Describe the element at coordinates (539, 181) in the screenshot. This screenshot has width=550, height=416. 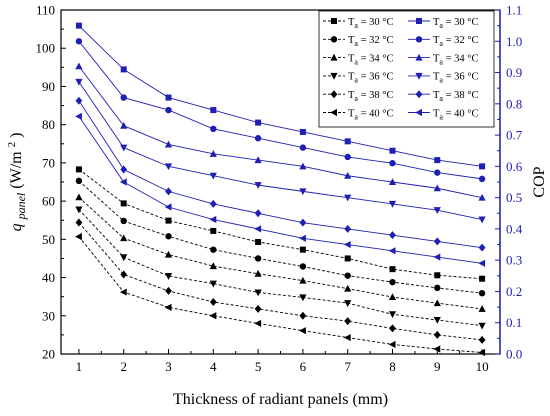
I see `right-y-axis-title: COP` at that location.